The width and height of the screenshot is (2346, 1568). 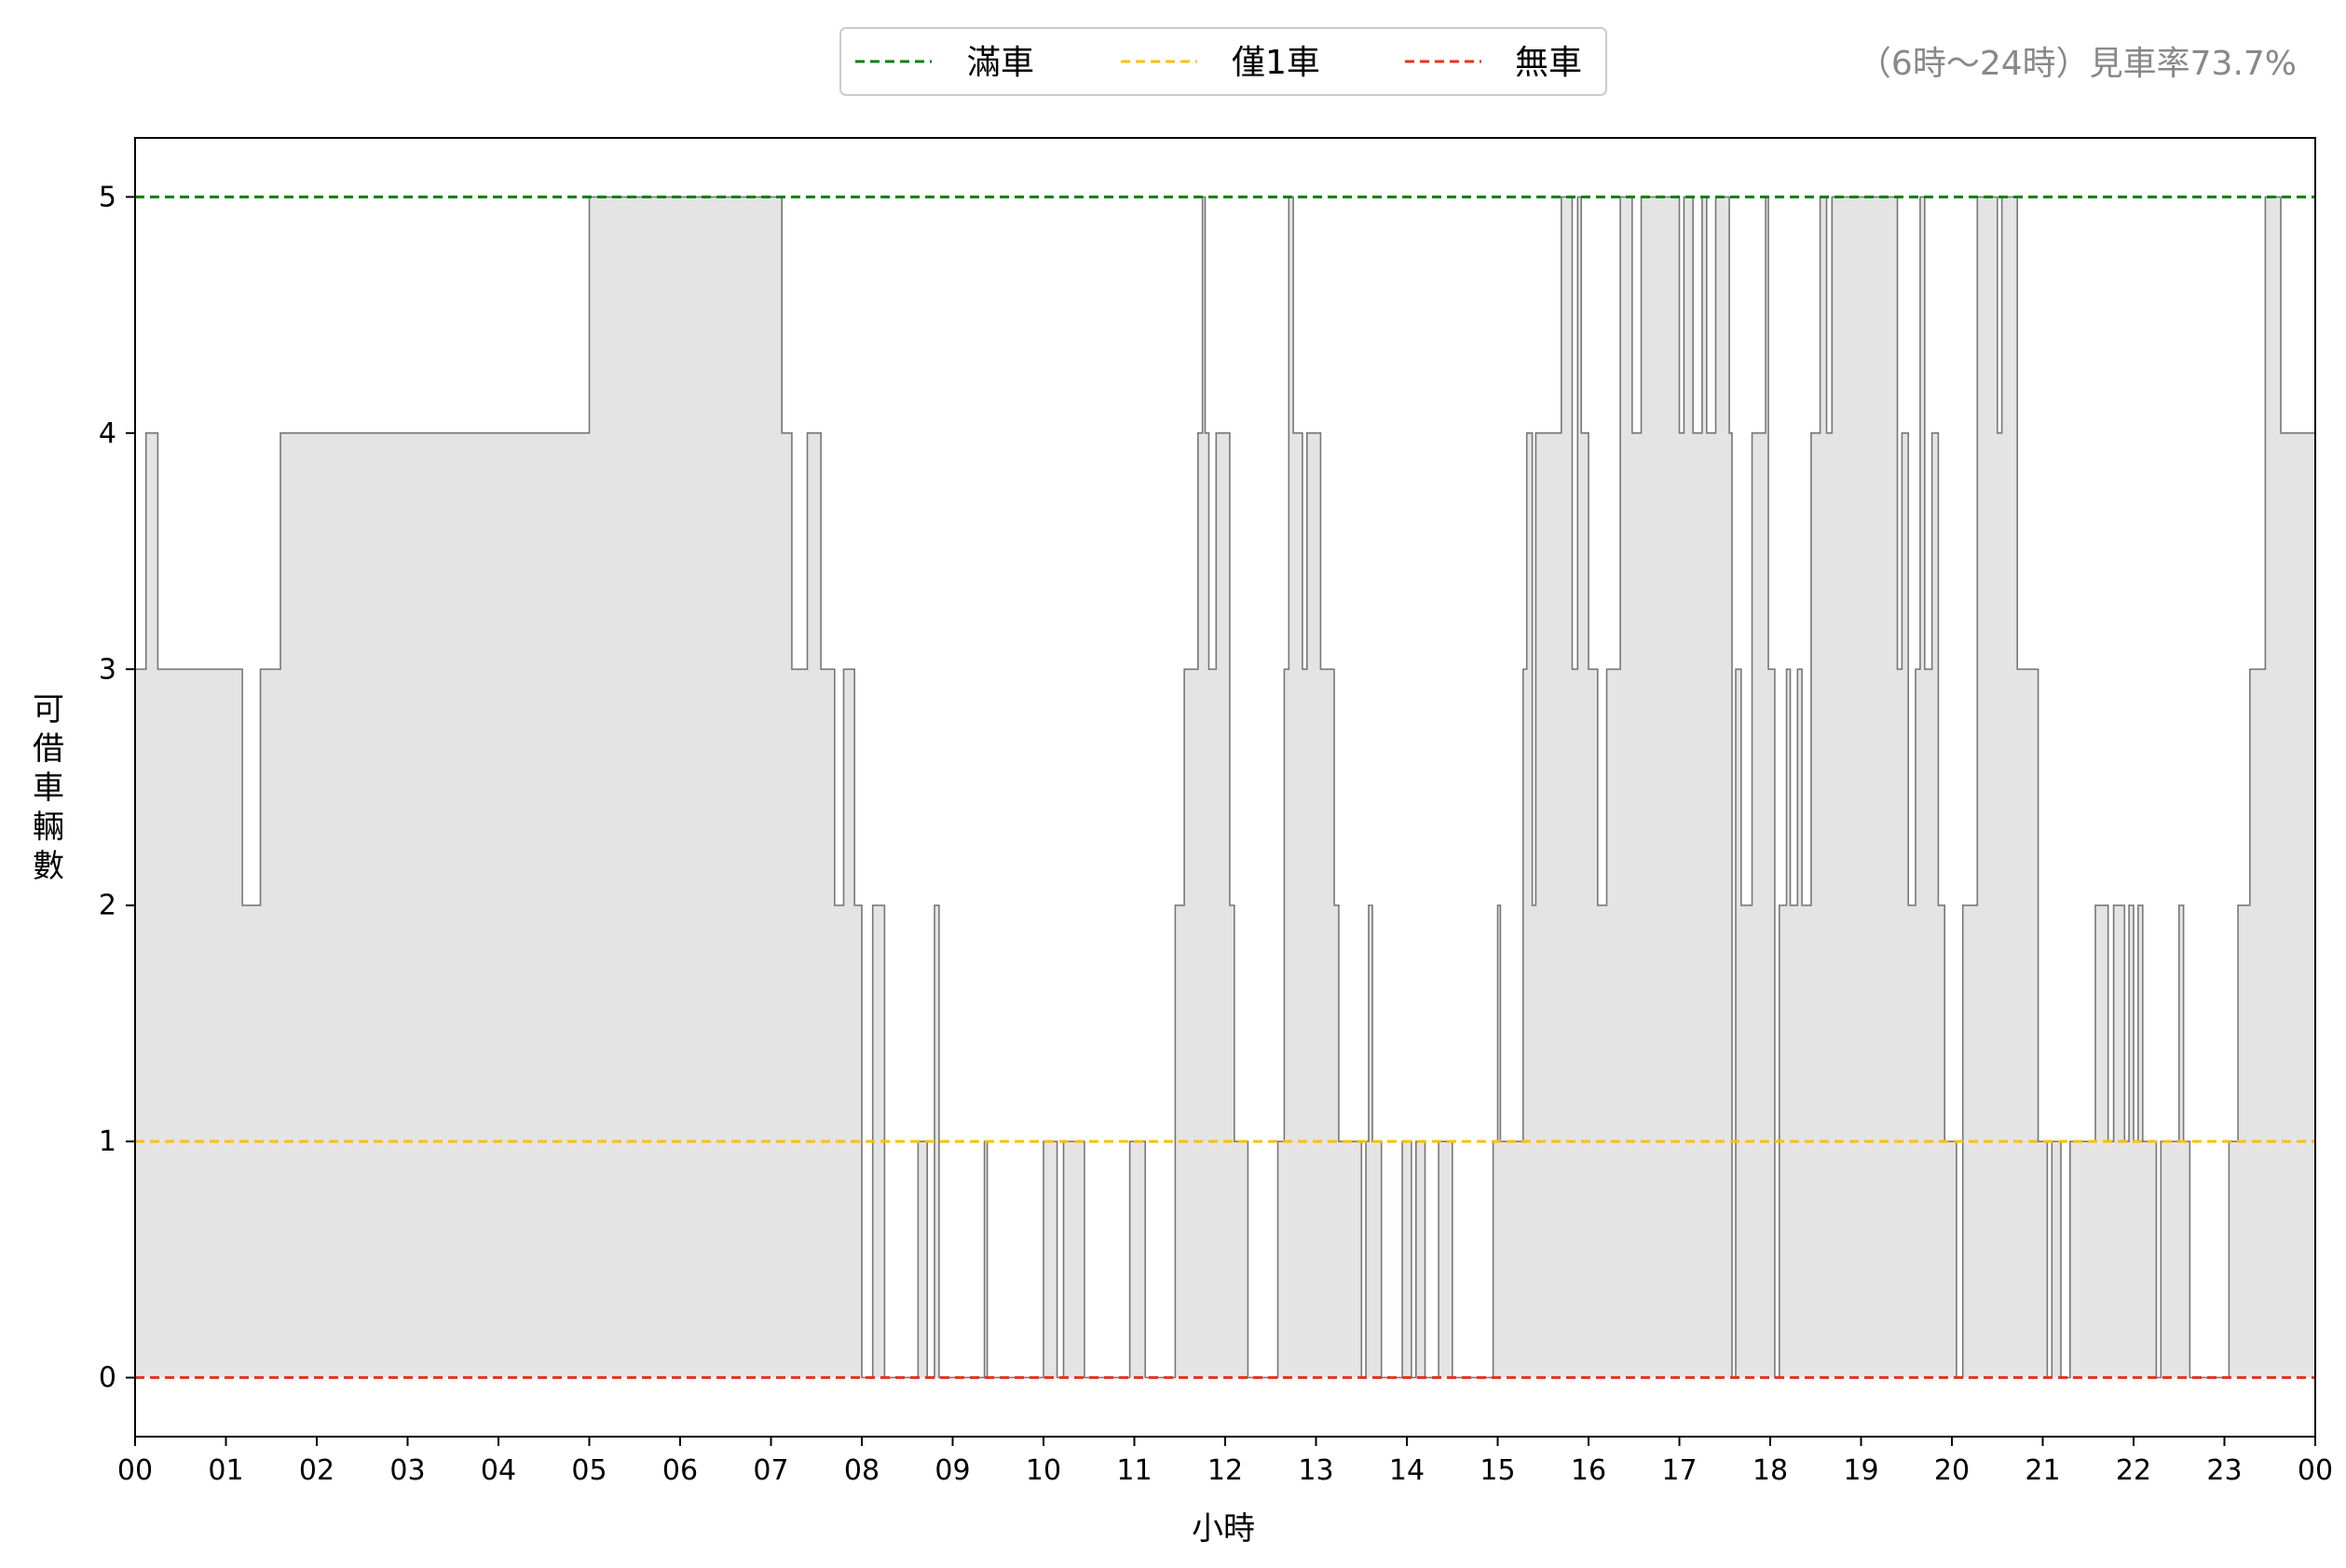 I want to click on x-tick-label: 18, so click(x=1770, y=1470).